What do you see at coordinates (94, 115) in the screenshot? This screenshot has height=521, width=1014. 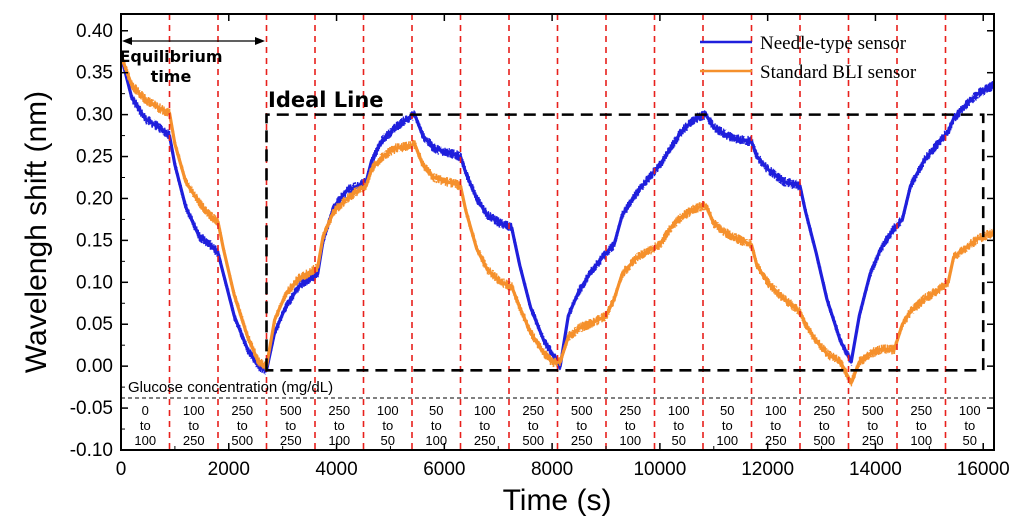 I see `y-tick-label: 0.30` at bounding box center [94, 115].